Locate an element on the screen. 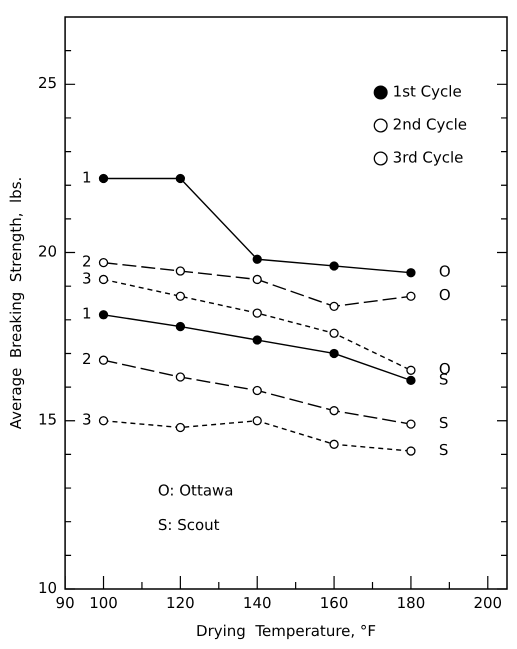  y-axis-title: Average Breaking Strength, lbs. is located at coordinates (15, 303).